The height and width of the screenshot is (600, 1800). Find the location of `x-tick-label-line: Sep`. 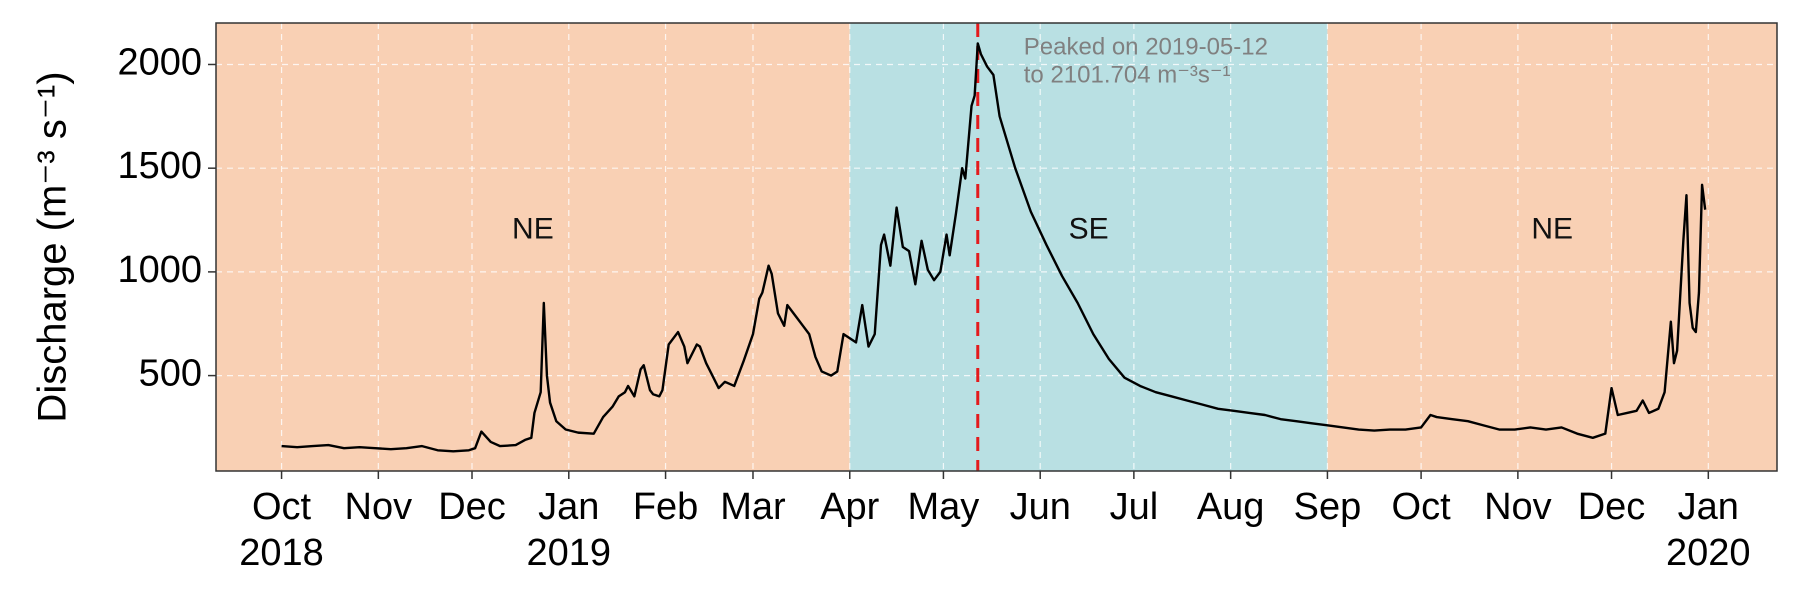

x-tick-label-line: Sep is located at coordinates (1328, 507).